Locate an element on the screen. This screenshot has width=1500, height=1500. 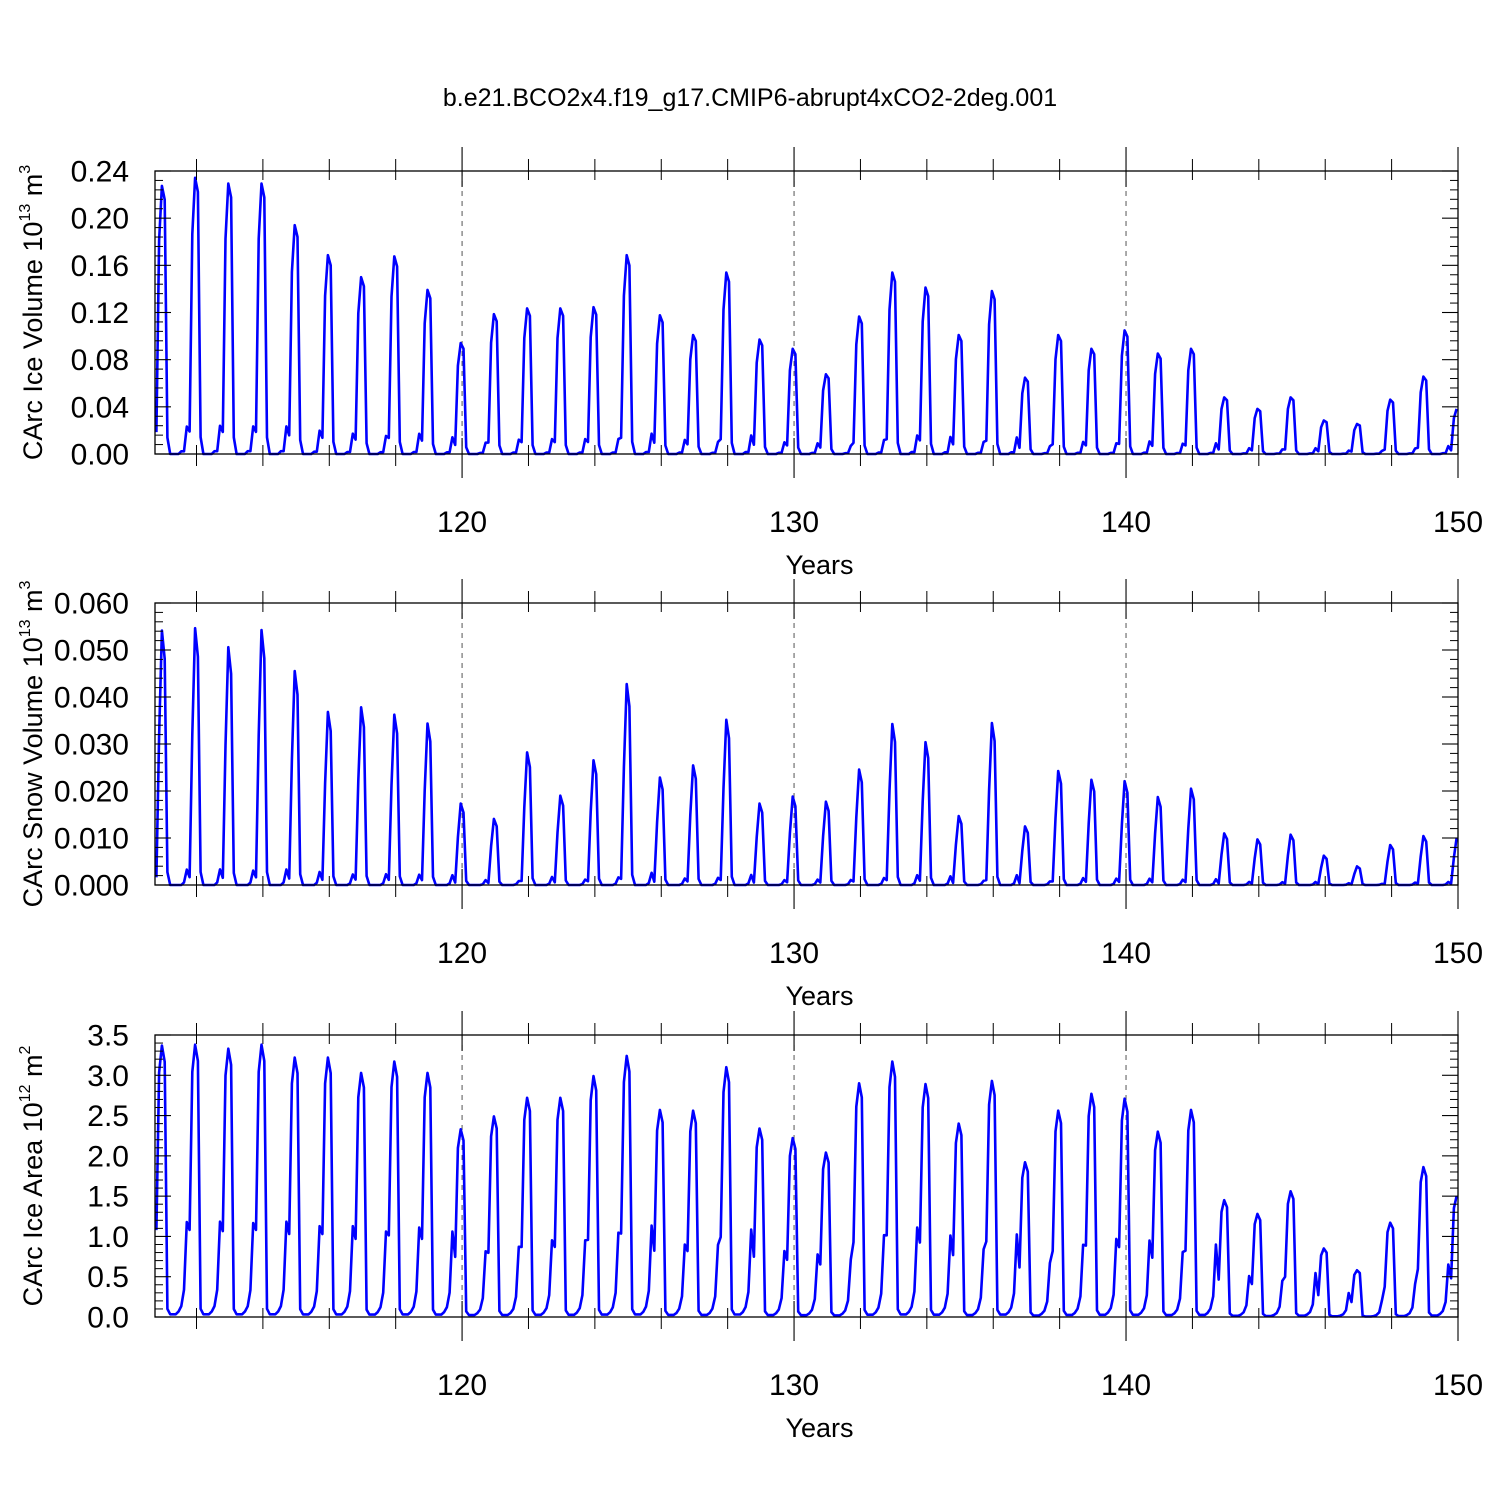
y-axis-title: CArc Ice Area 1012 m2 is located at coordinates (32, 1176).